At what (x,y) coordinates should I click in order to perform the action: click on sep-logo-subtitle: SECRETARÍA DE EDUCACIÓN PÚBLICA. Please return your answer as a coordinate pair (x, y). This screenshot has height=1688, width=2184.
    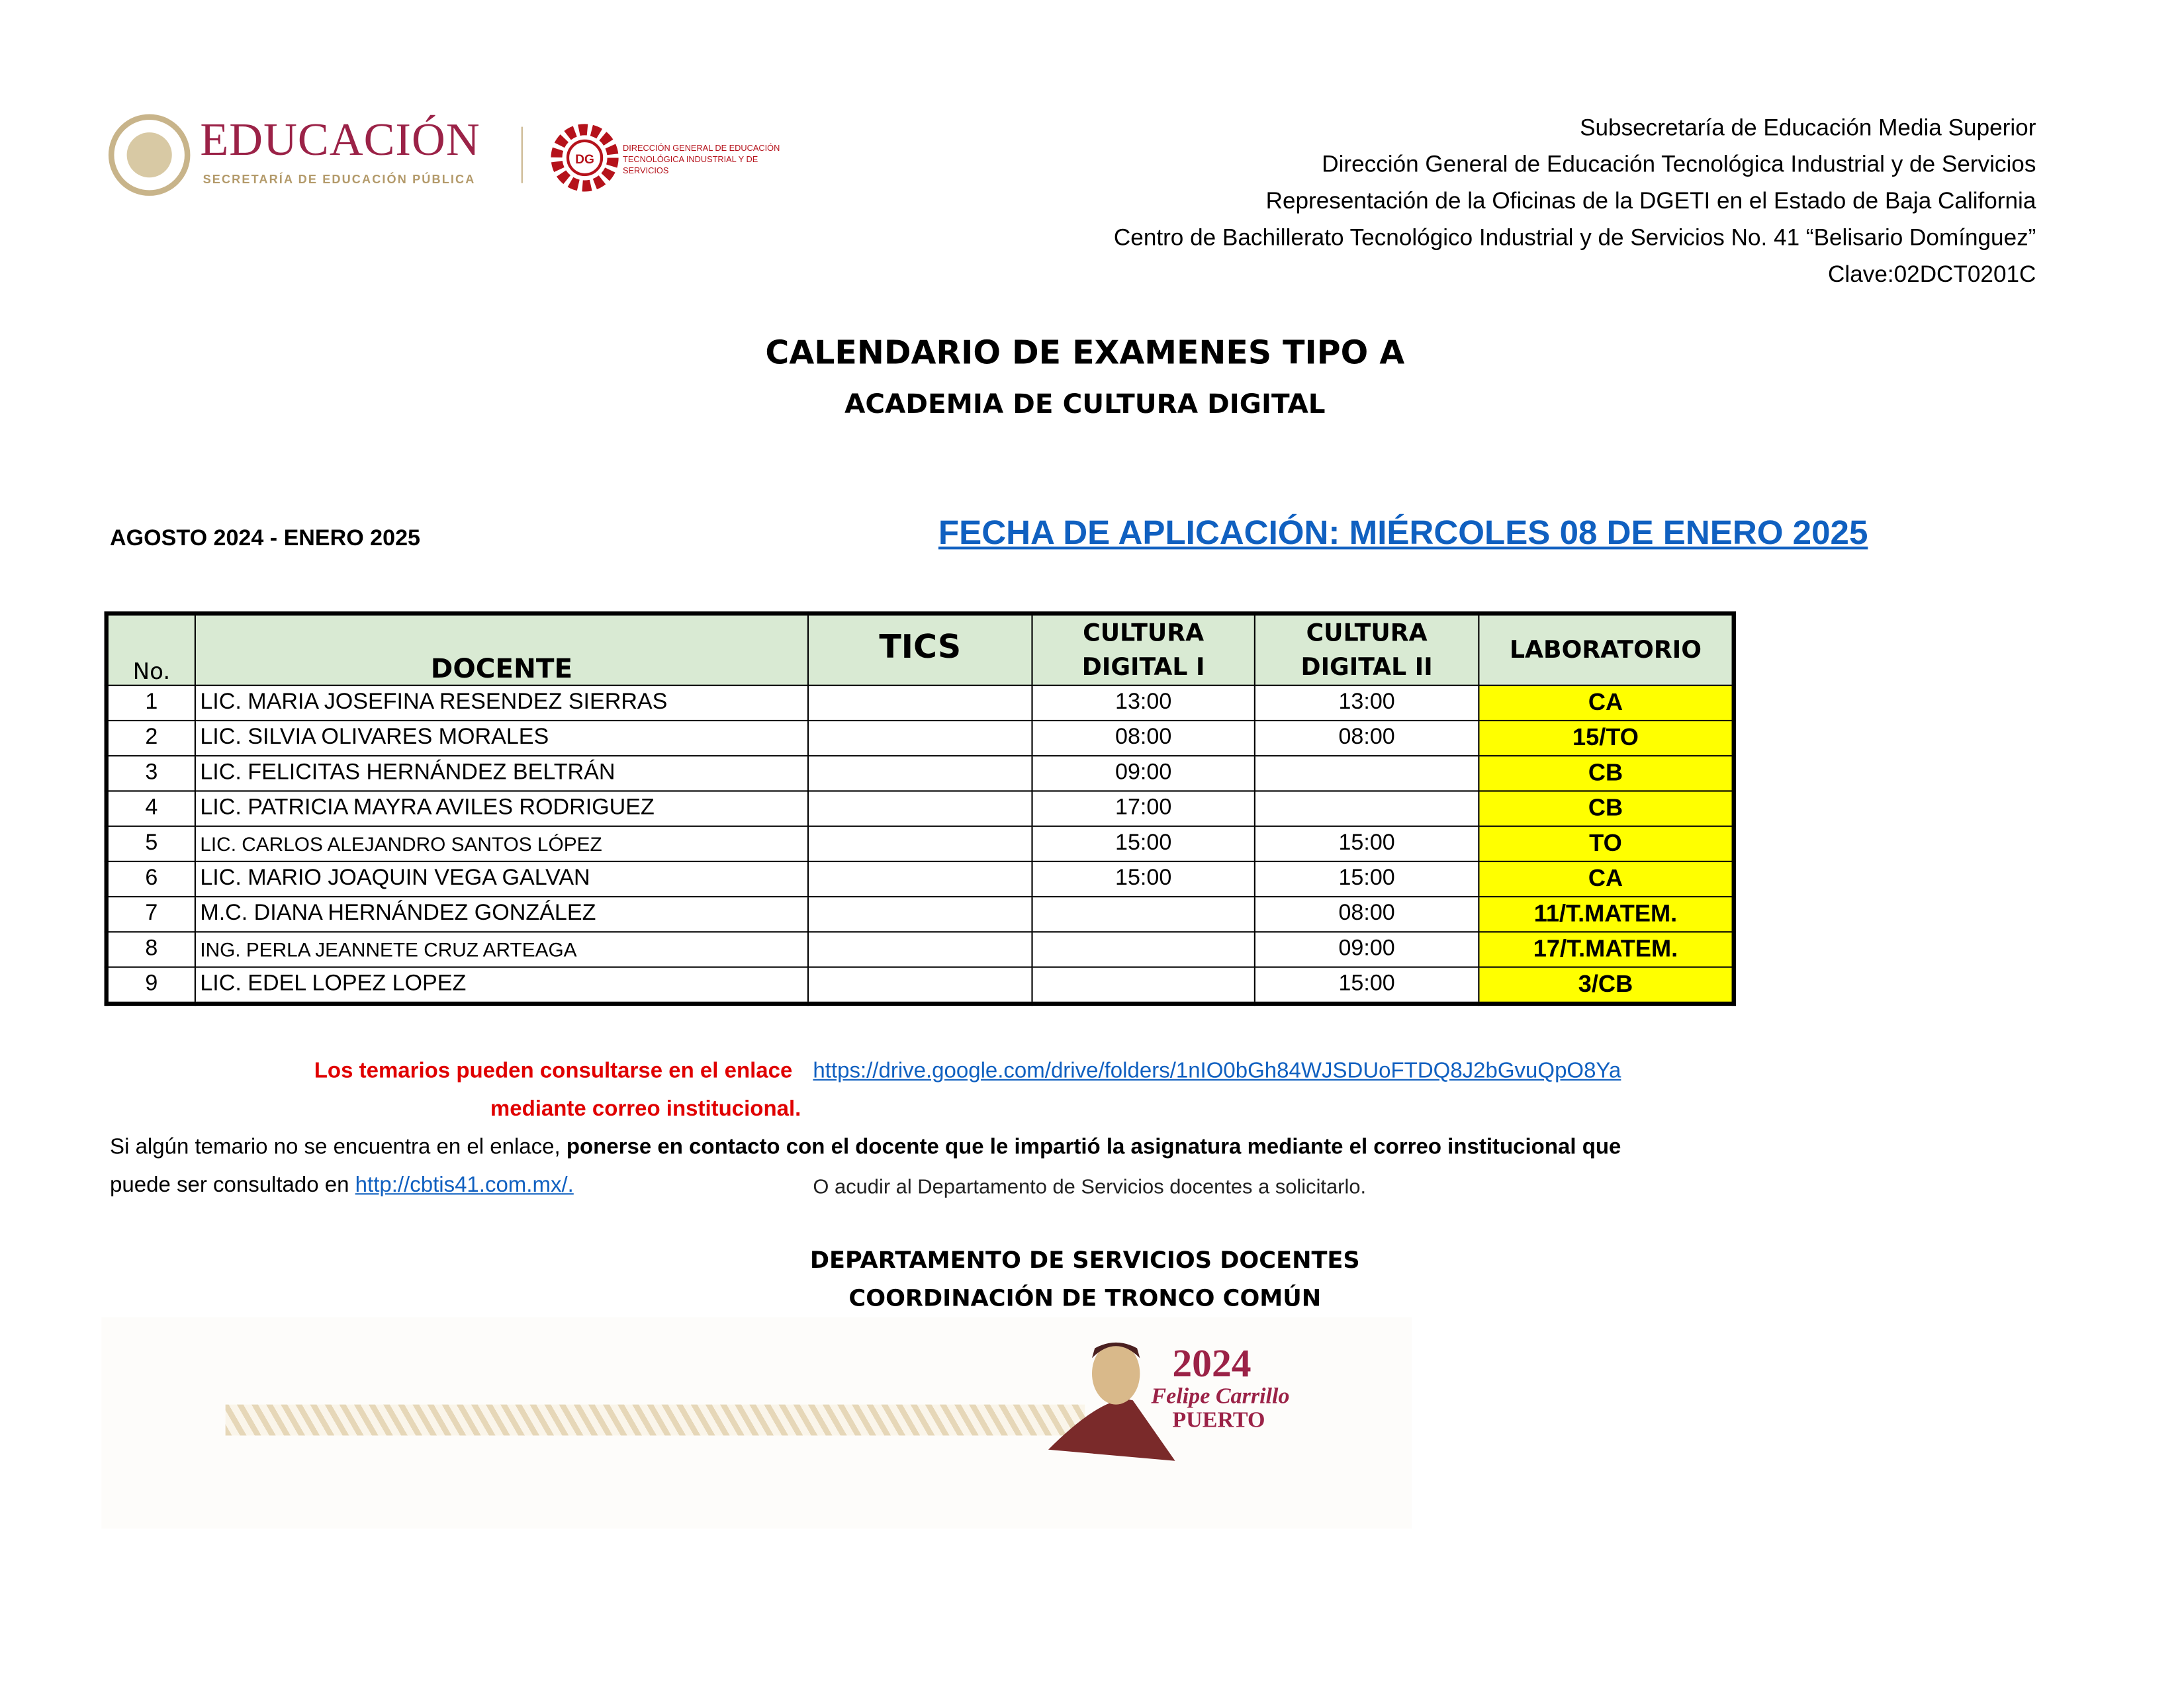
    Looking at the image, I should click on (339, 179).